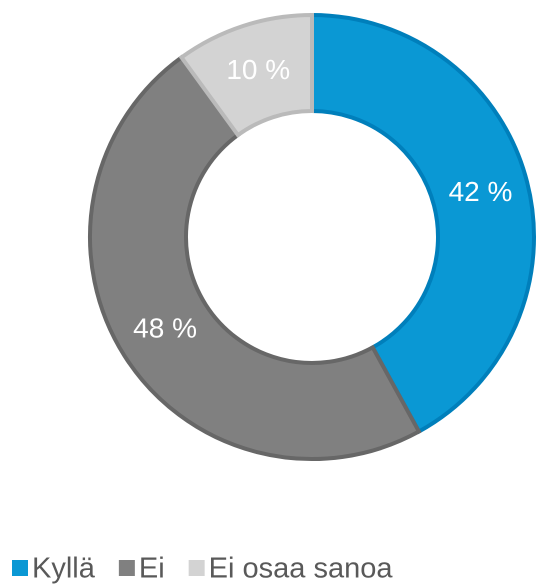 The image size is (538, 588). Describe the element at coordinates (64, 569) in the screenshot. I see `legend-label: Kyllä` at that location.